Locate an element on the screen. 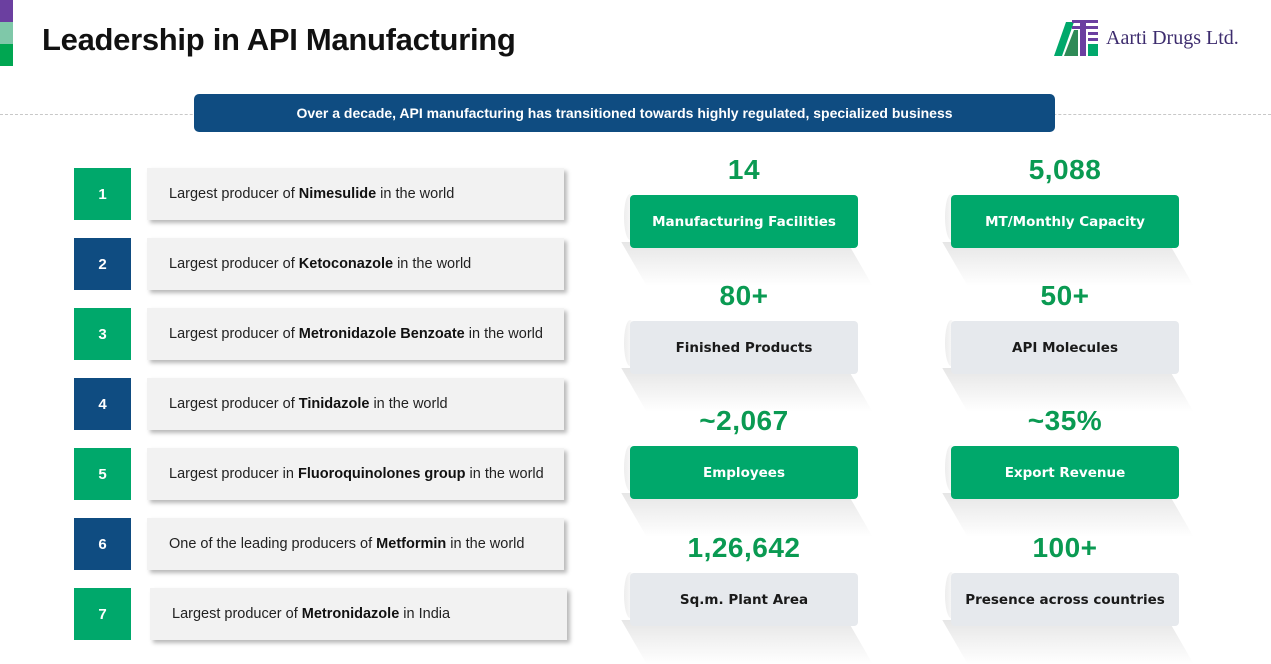 The height and width of the screenshot is (664, 1271). product-name: Nimesulide is located at coordinates (337, 194).